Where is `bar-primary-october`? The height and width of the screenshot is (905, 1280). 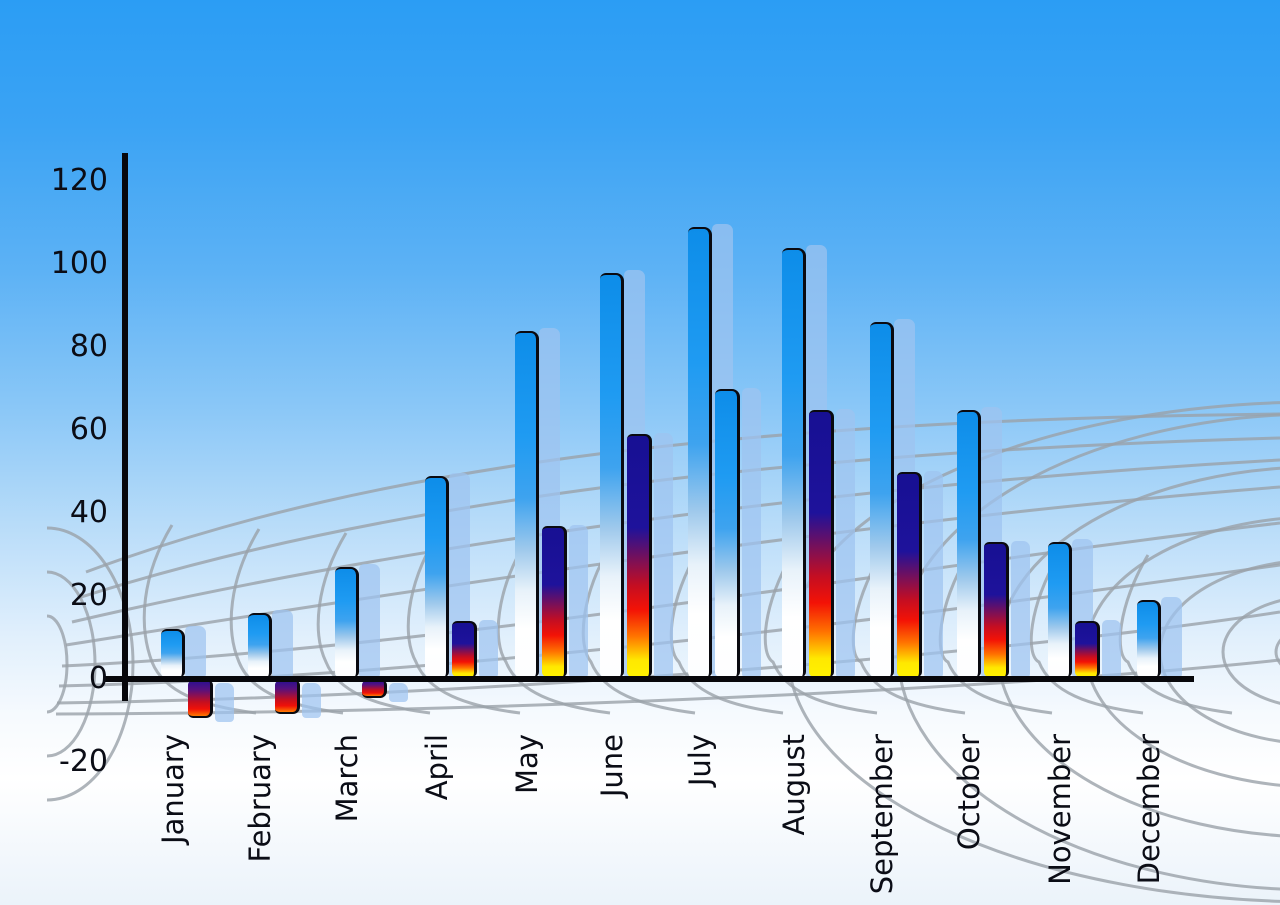
bar-primary-october is located at coordinates (969, 543).